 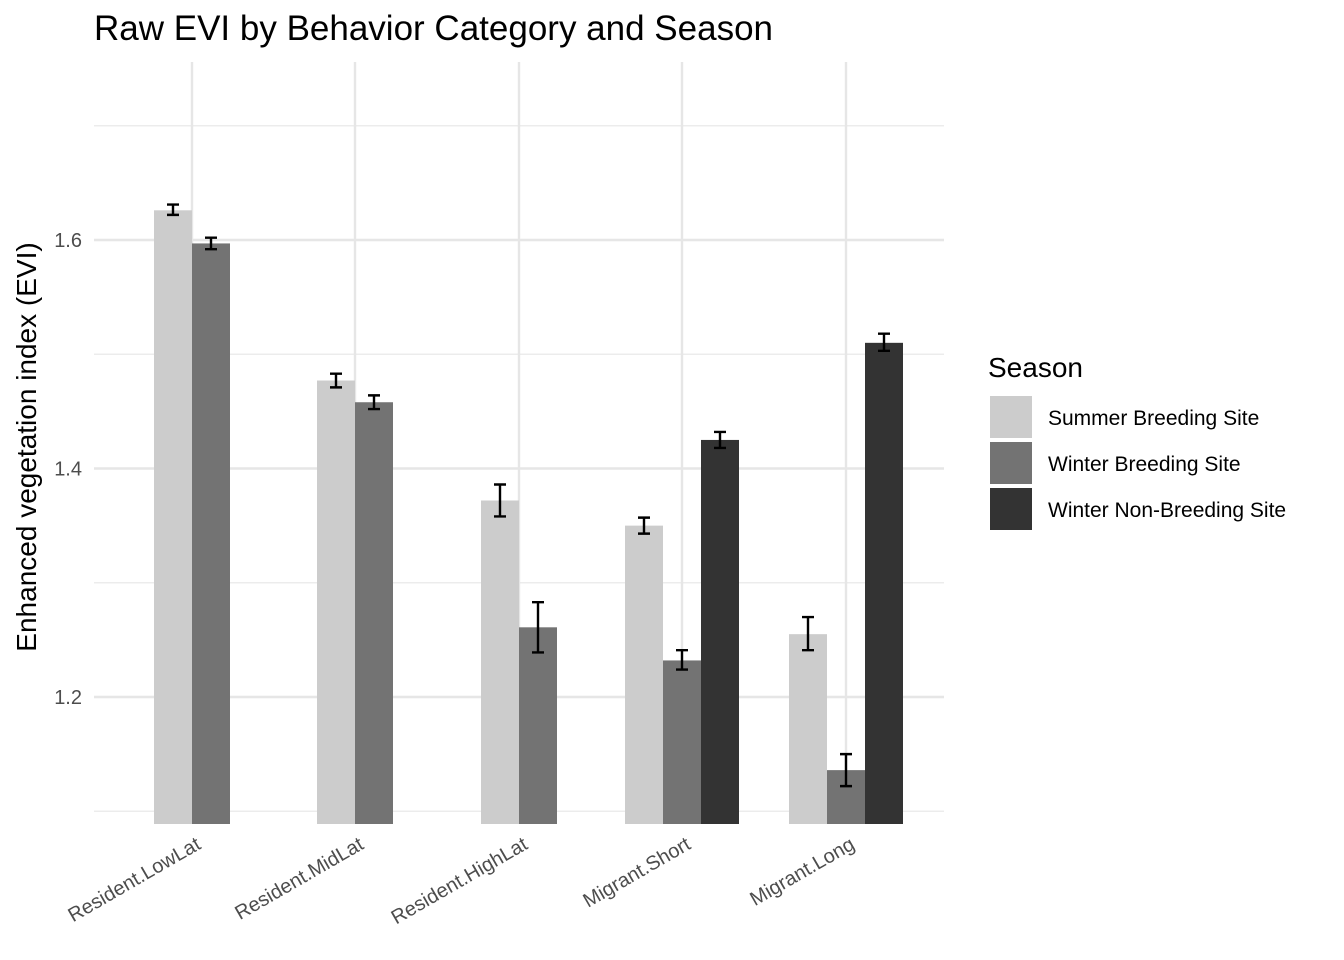 What do you see at coordinates (134, 880) in the screenshot?
I see `x-tick-label-0: Resident.LowLat` at bounding box center [134, 880].